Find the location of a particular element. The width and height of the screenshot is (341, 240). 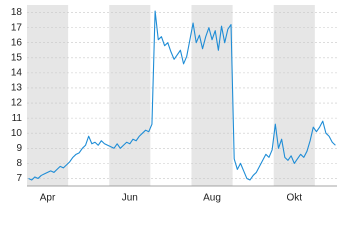

y-tick-label: 15 is located at coordinates (17, 57).